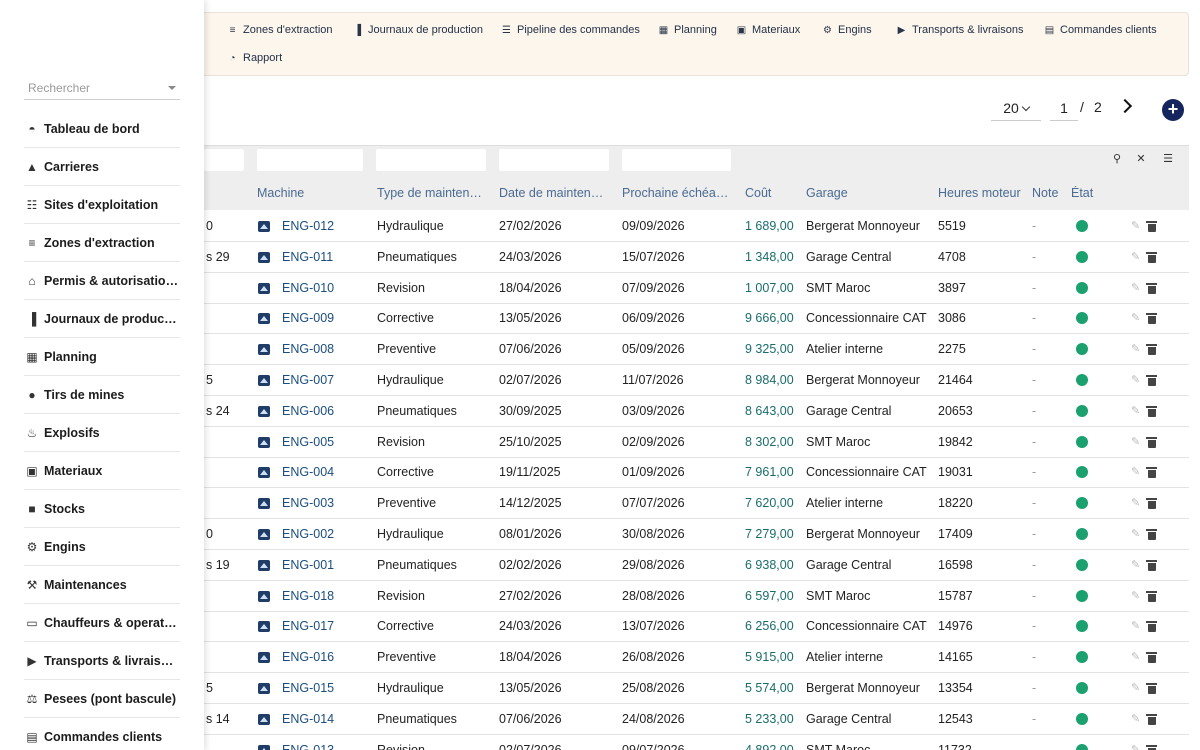 This screenshot has width=1200, height=750. Describe the element at coordinates (308, 472) in the screenshot. I see `cell-machine: ENG-004` at that location.